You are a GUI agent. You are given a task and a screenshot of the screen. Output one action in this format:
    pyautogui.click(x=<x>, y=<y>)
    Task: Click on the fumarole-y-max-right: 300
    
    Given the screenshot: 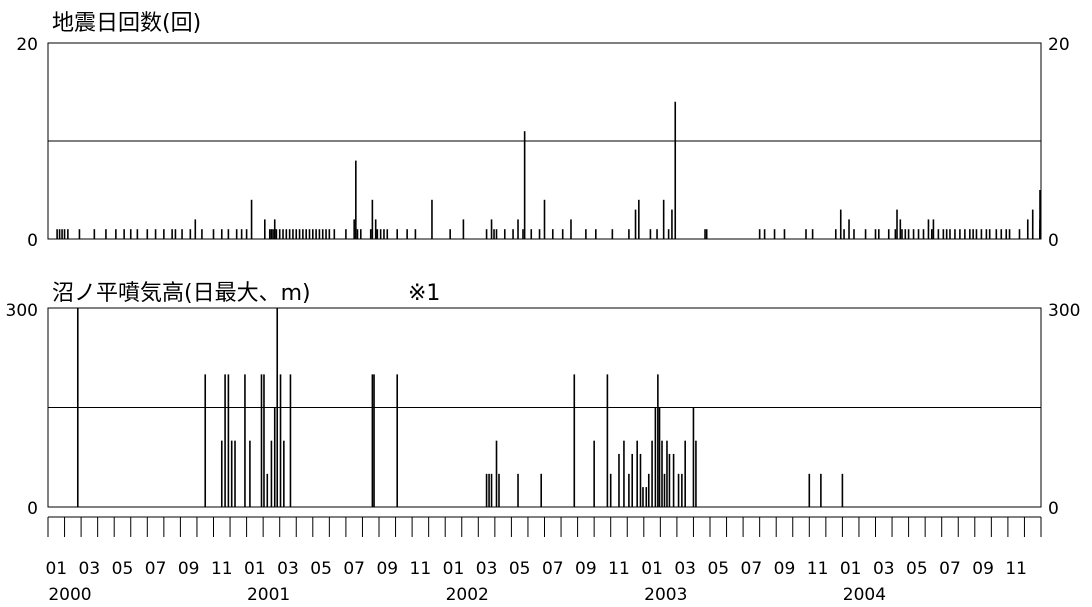 What is the action you would take?
    pyautogui.click(x=1064, y=311)
    